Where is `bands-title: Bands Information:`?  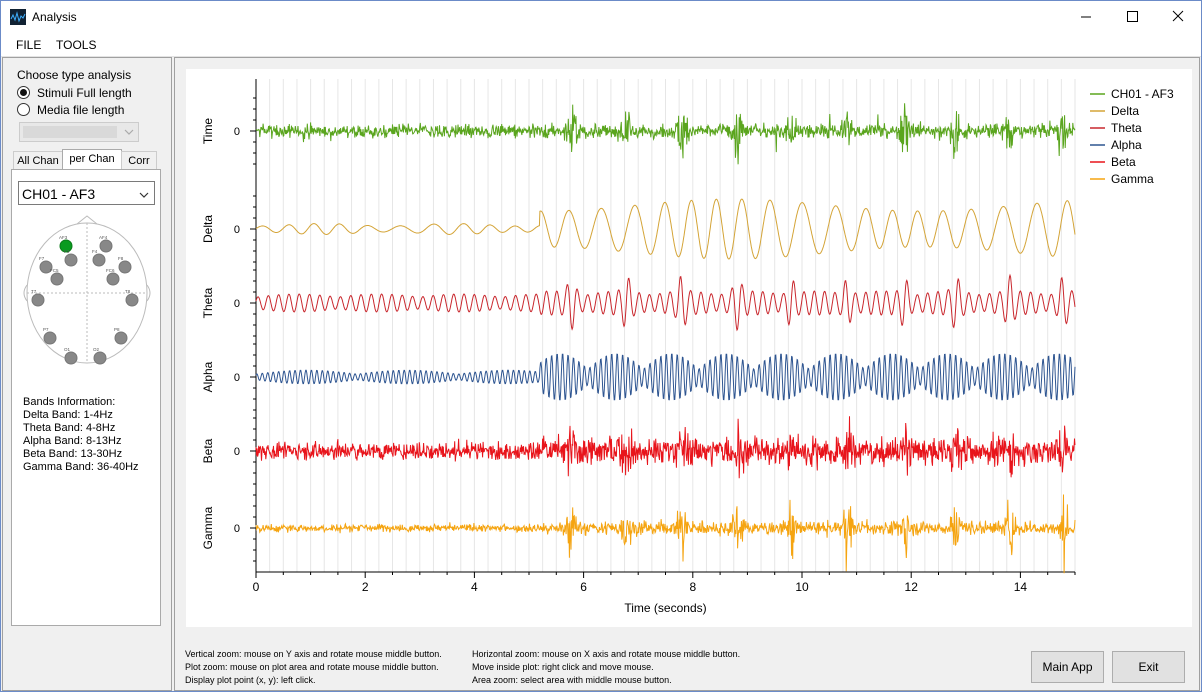
bands-title: Bands Information: is located at coordinates (69, 402).